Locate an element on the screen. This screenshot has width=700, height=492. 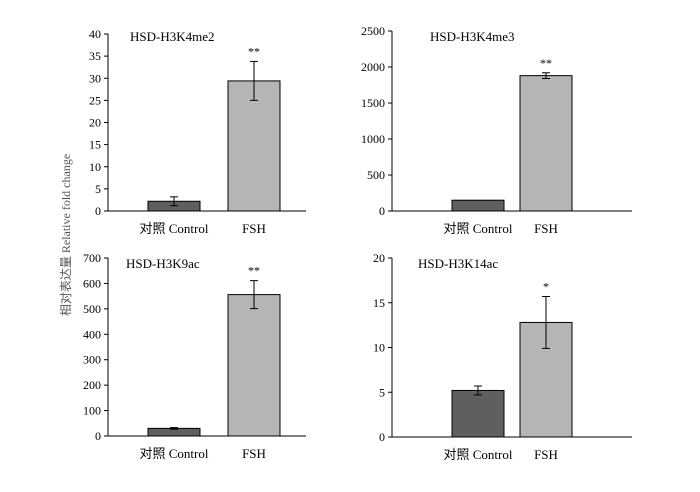
y-tick-label: 2000 is located at coordinates (373, 67).